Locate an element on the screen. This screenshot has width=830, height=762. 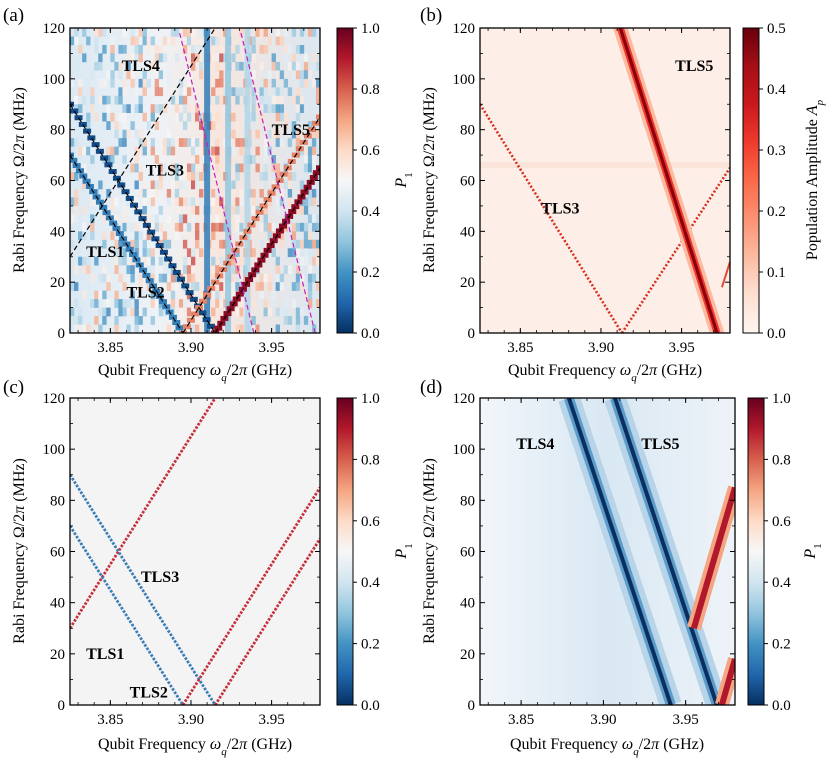
panel-b-axes: 3.85 3.90 3.95 0 20 40 60 80 100 120 is located at coordinates (592, 188).